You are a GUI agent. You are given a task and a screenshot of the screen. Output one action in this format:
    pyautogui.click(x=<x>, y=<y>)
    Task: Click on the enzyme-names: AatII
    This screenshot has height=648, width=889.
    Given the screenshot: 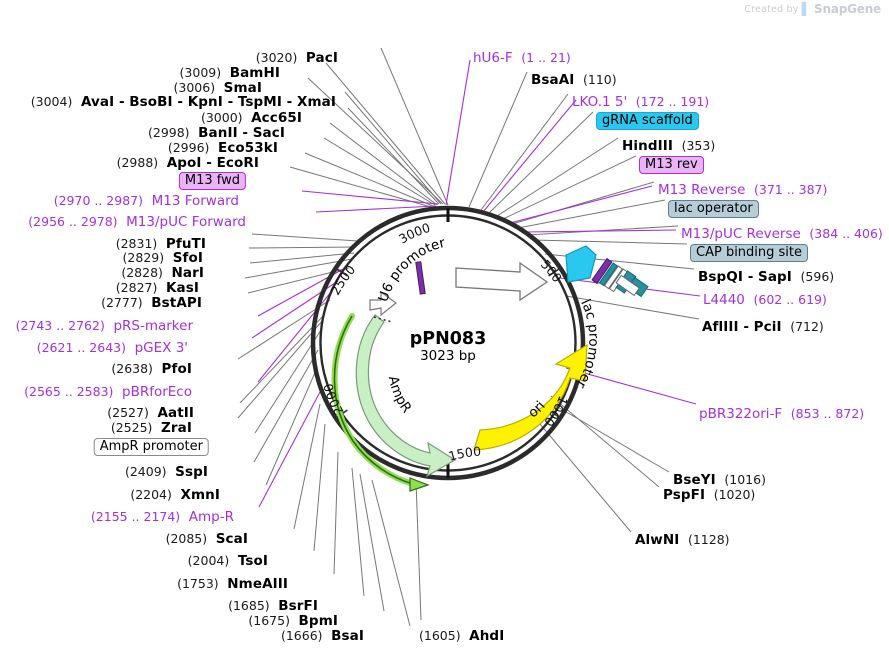 What is the action you would take?
    pyautogui.click(x=175, y=413)
    